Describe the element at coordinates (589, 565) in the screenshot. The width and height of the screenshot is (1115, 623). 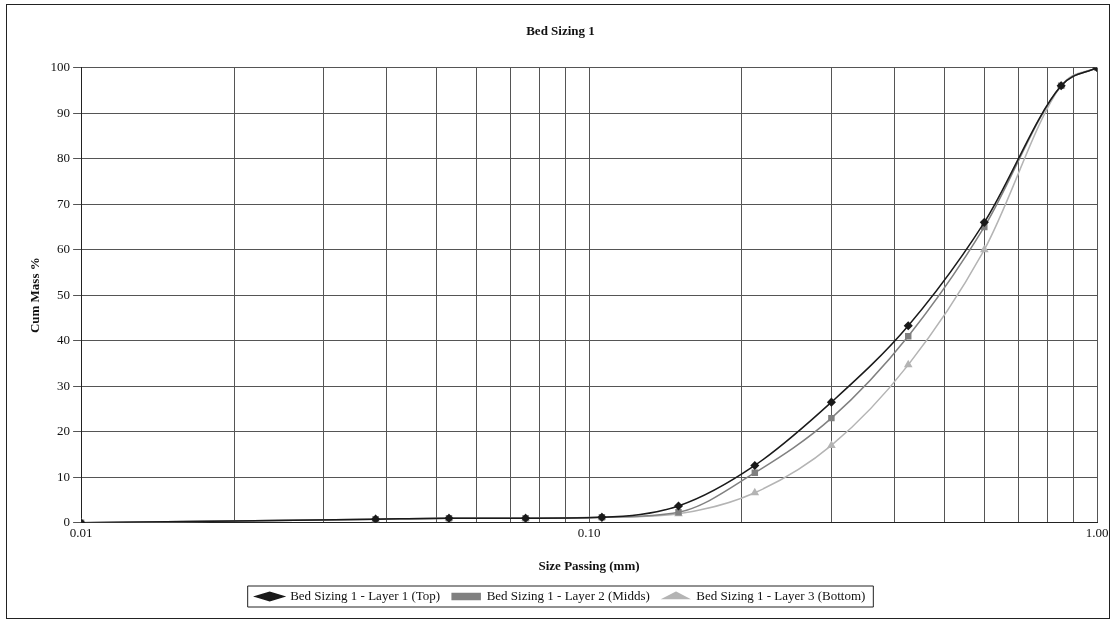
I see `x-axis-title: Size Passing (mm)` at that location.